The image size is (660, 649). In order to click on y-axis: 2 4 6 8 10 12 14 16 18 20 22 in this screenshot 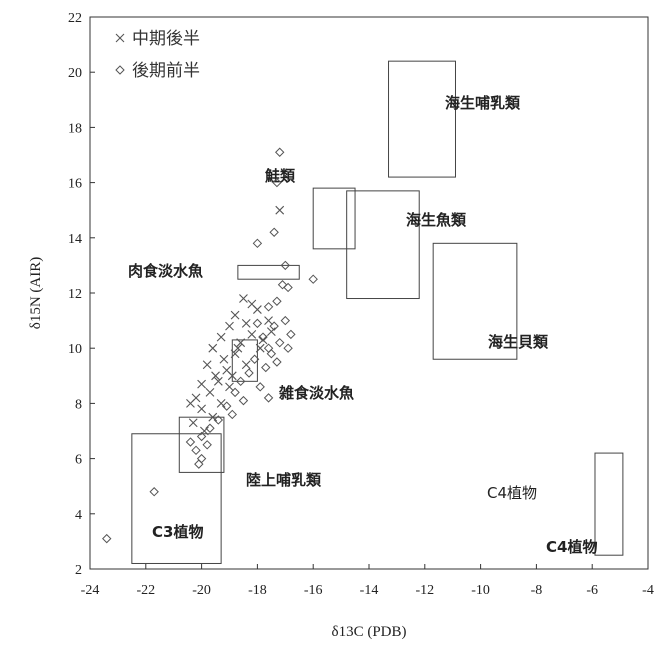, I will do `click(81, 294)`.